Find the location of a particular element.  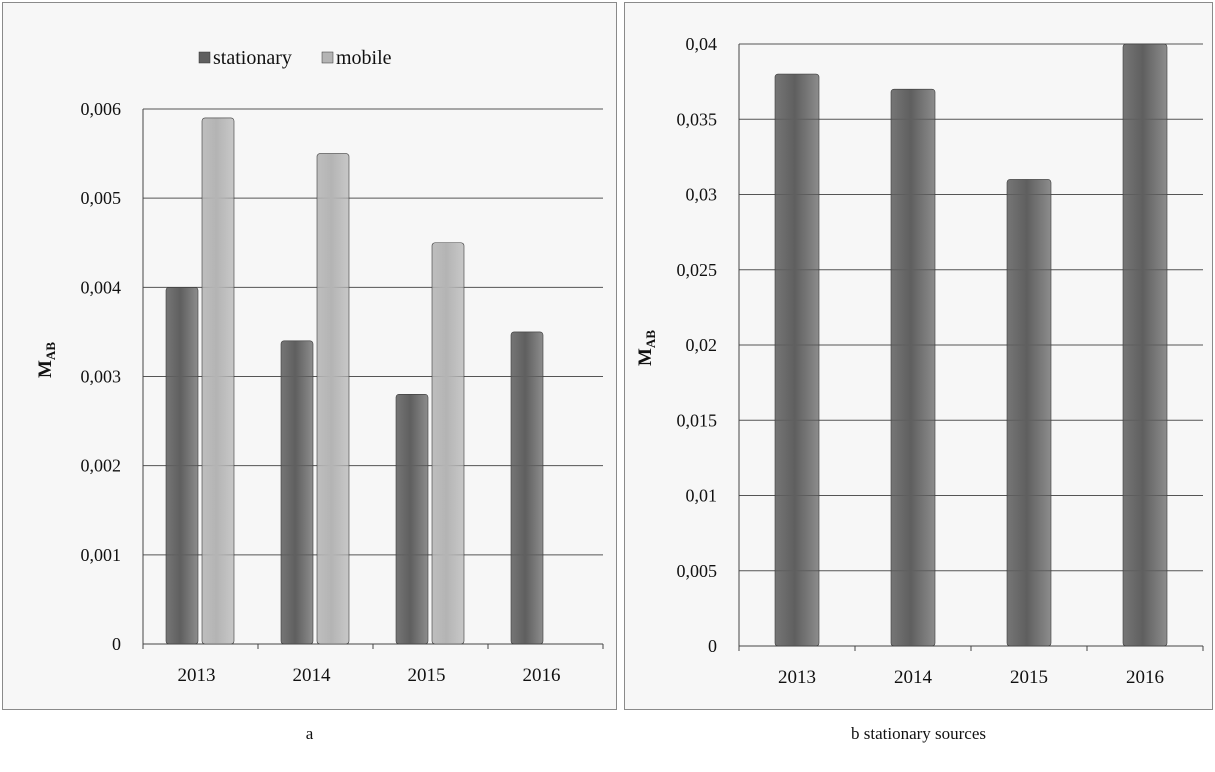

y-tick-label: 0,025 is located at coordinates (697, 270).